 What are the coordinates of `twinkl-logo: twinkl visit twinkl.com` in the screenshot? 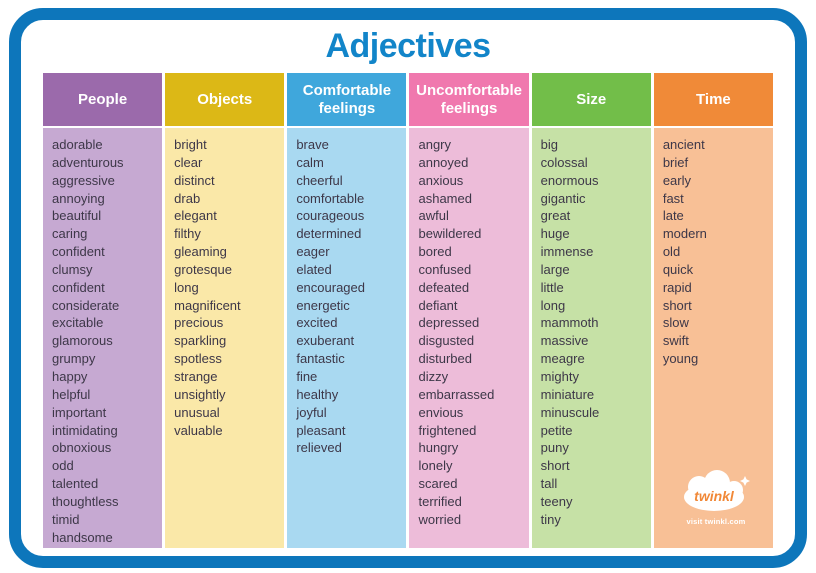 It's located at (716, 497).